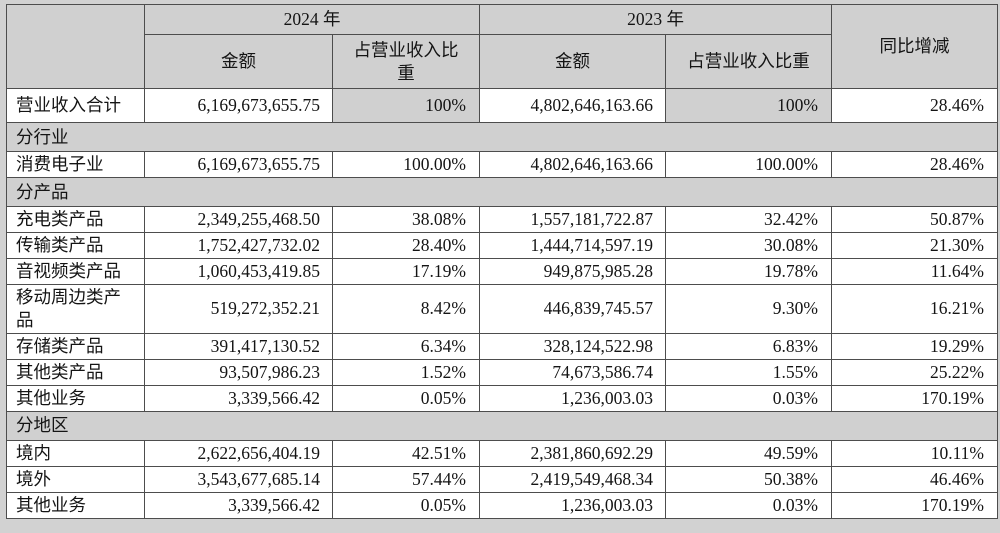  I want to click on yoy-change: 50.87%, so click(914, 219).